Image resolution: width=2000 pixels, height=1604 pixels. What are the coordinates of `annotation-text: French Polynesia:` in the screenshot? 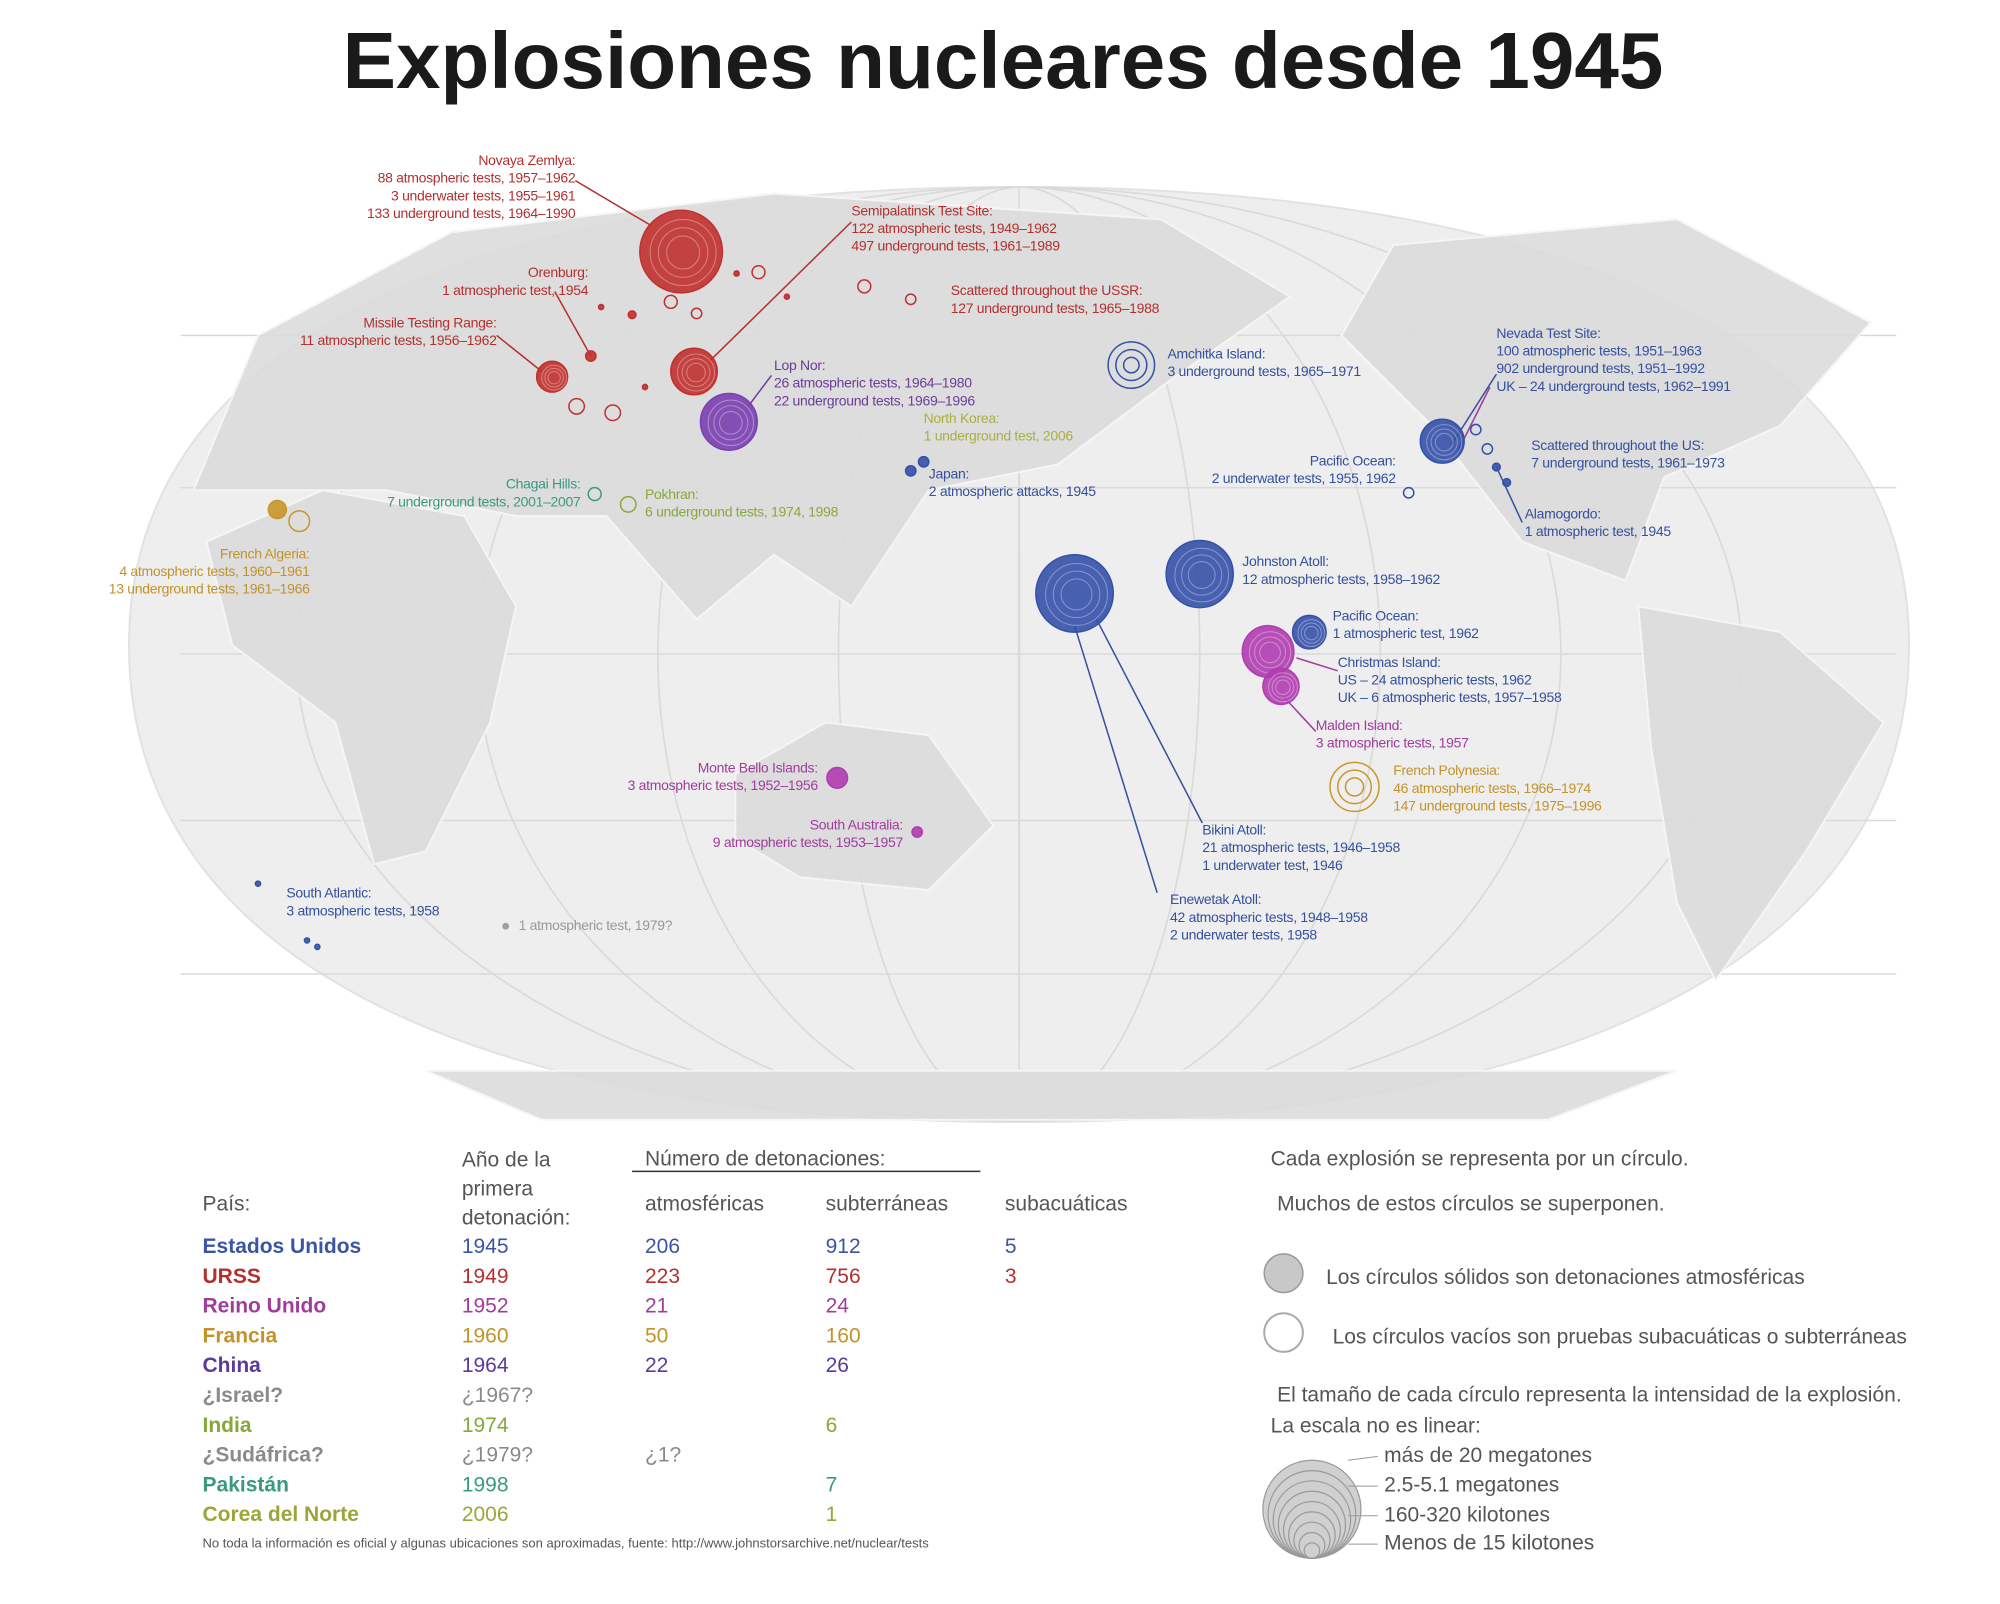 It's located at (1446, 770).